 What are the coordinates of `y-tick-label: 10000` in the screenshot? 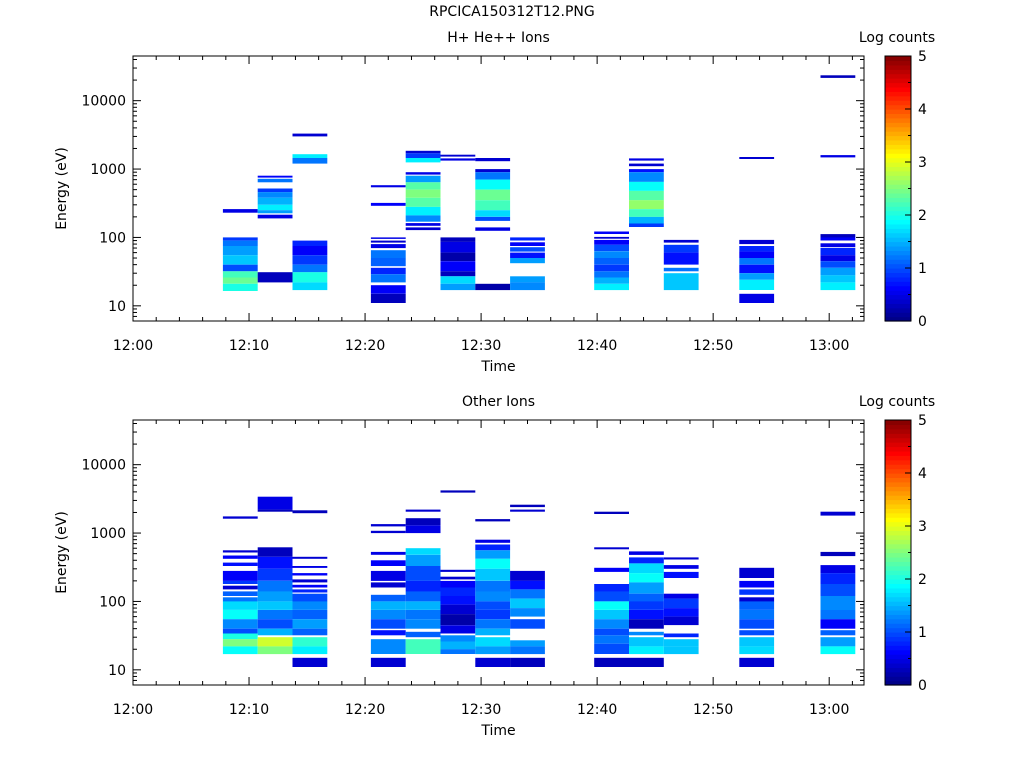 It's located at (103, 466).